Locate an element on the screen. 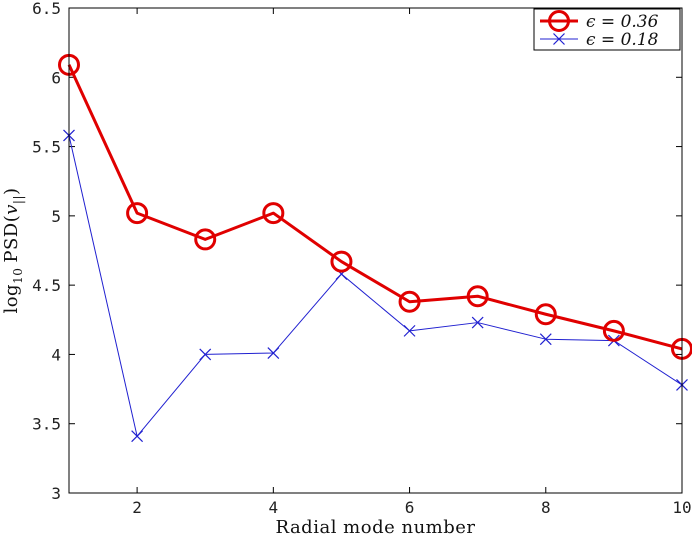  legend: ϵ = 0.36ϵ = 0.18 is located at coordinates (607, 29).